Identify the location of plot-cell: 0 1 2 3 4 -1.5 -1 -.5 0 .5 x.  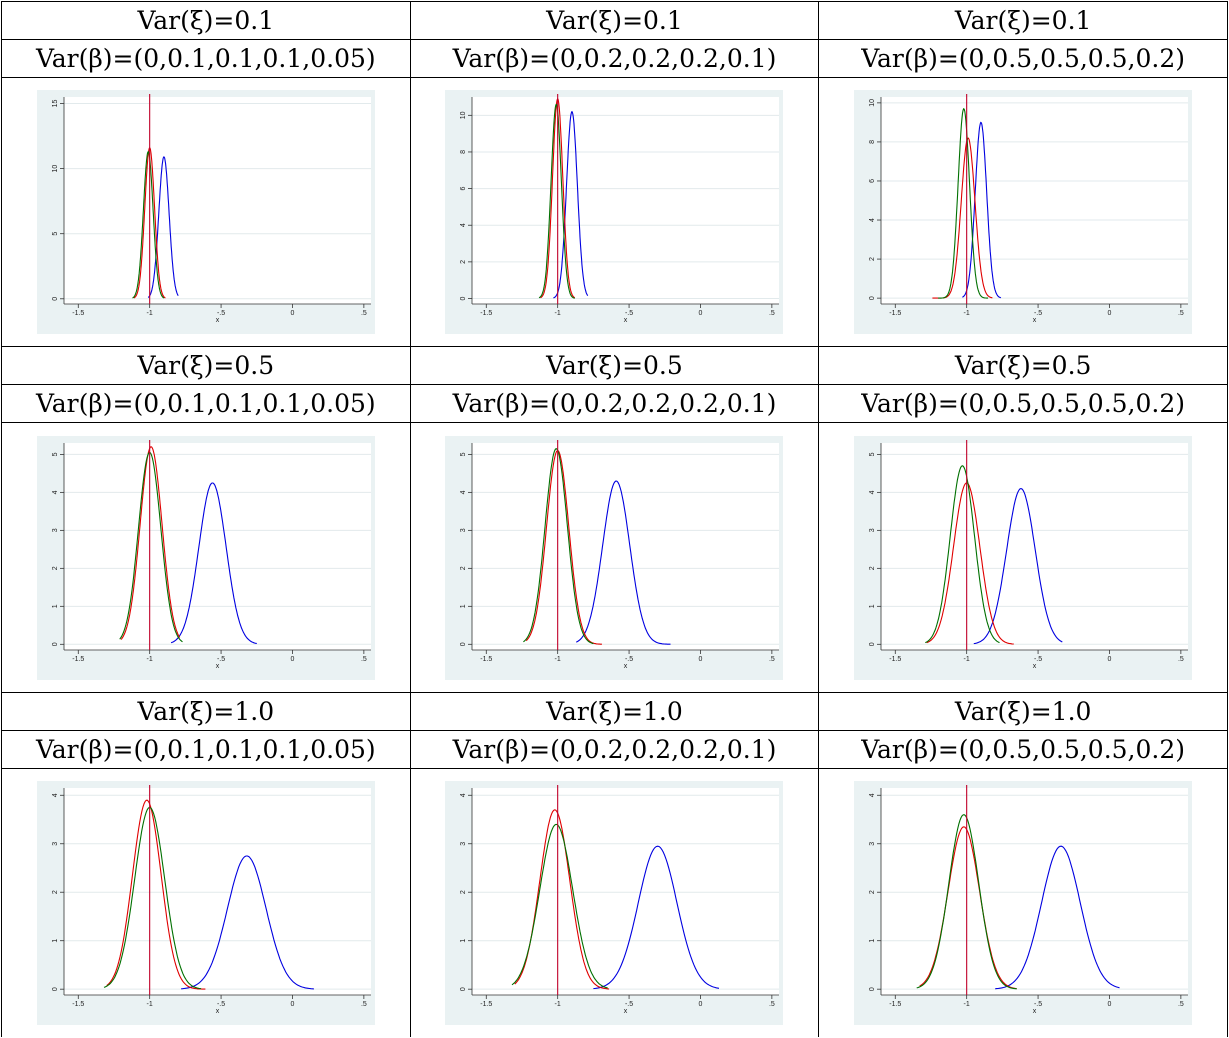
(614, 902).